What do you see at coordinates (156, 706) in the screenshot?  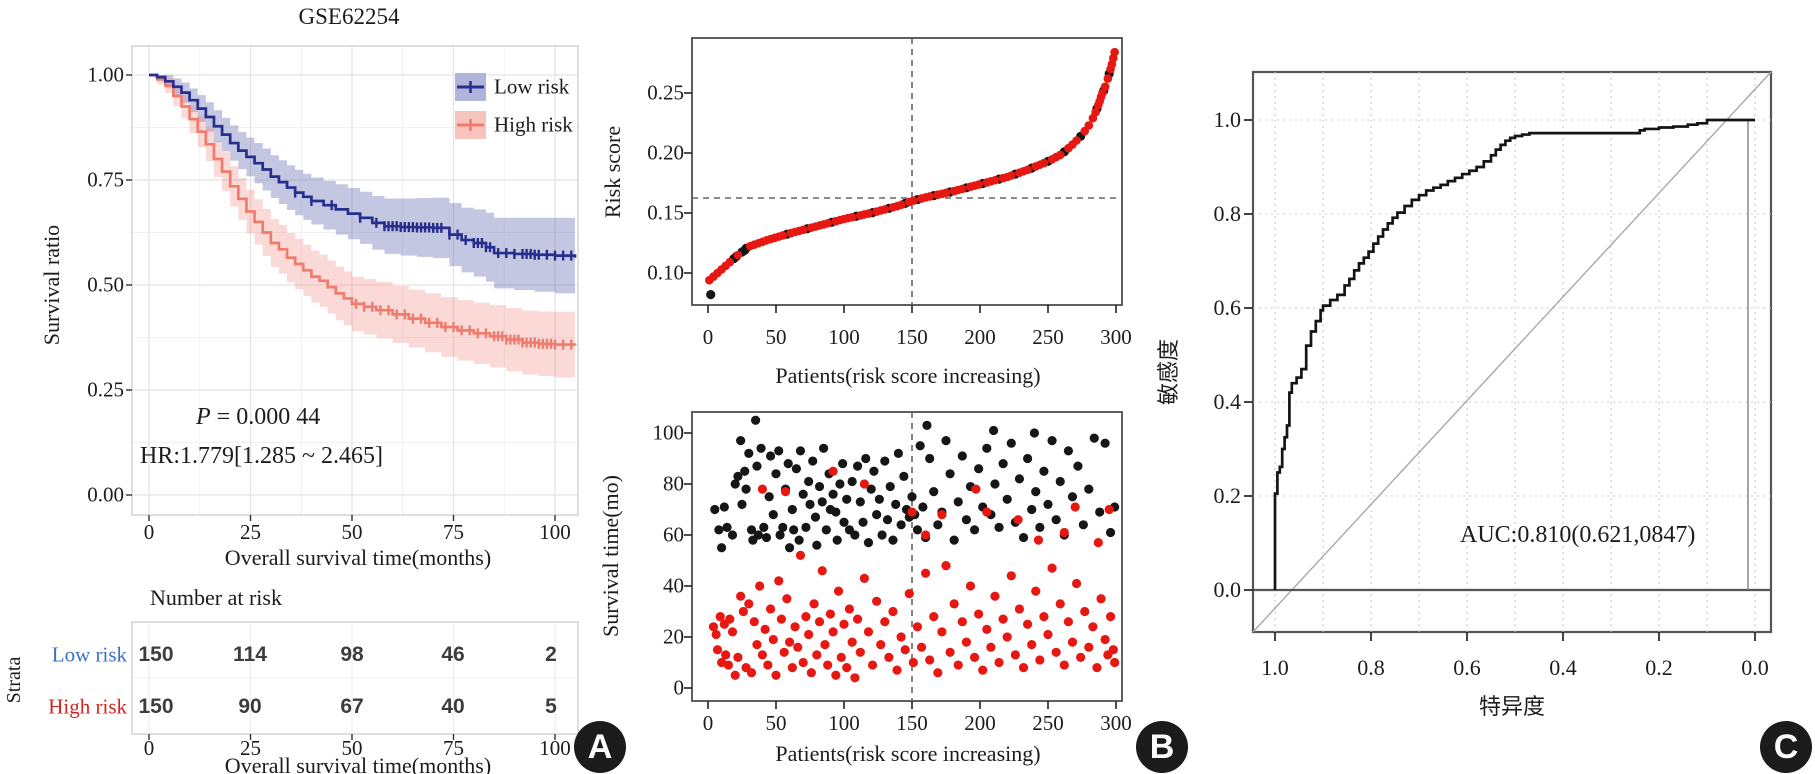 I see `risk-table-value: 150` at bounding box center [156, 706].